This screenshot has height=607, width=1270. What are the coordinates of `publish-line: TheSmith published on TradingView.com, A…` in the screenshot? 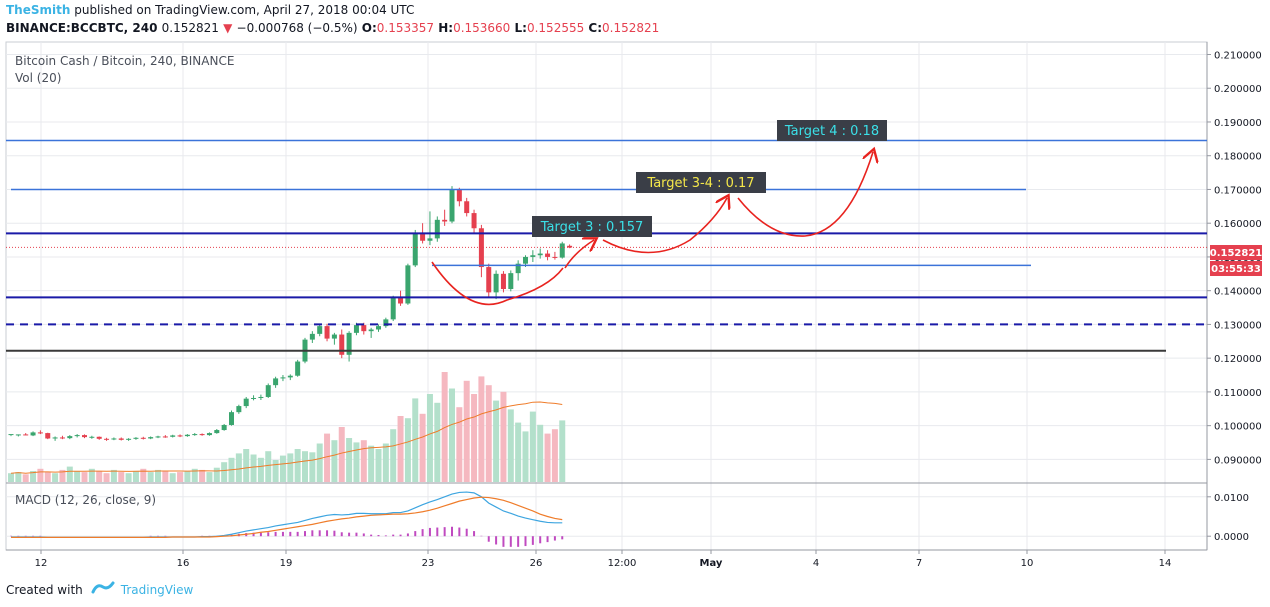 It's located at (210, 10).